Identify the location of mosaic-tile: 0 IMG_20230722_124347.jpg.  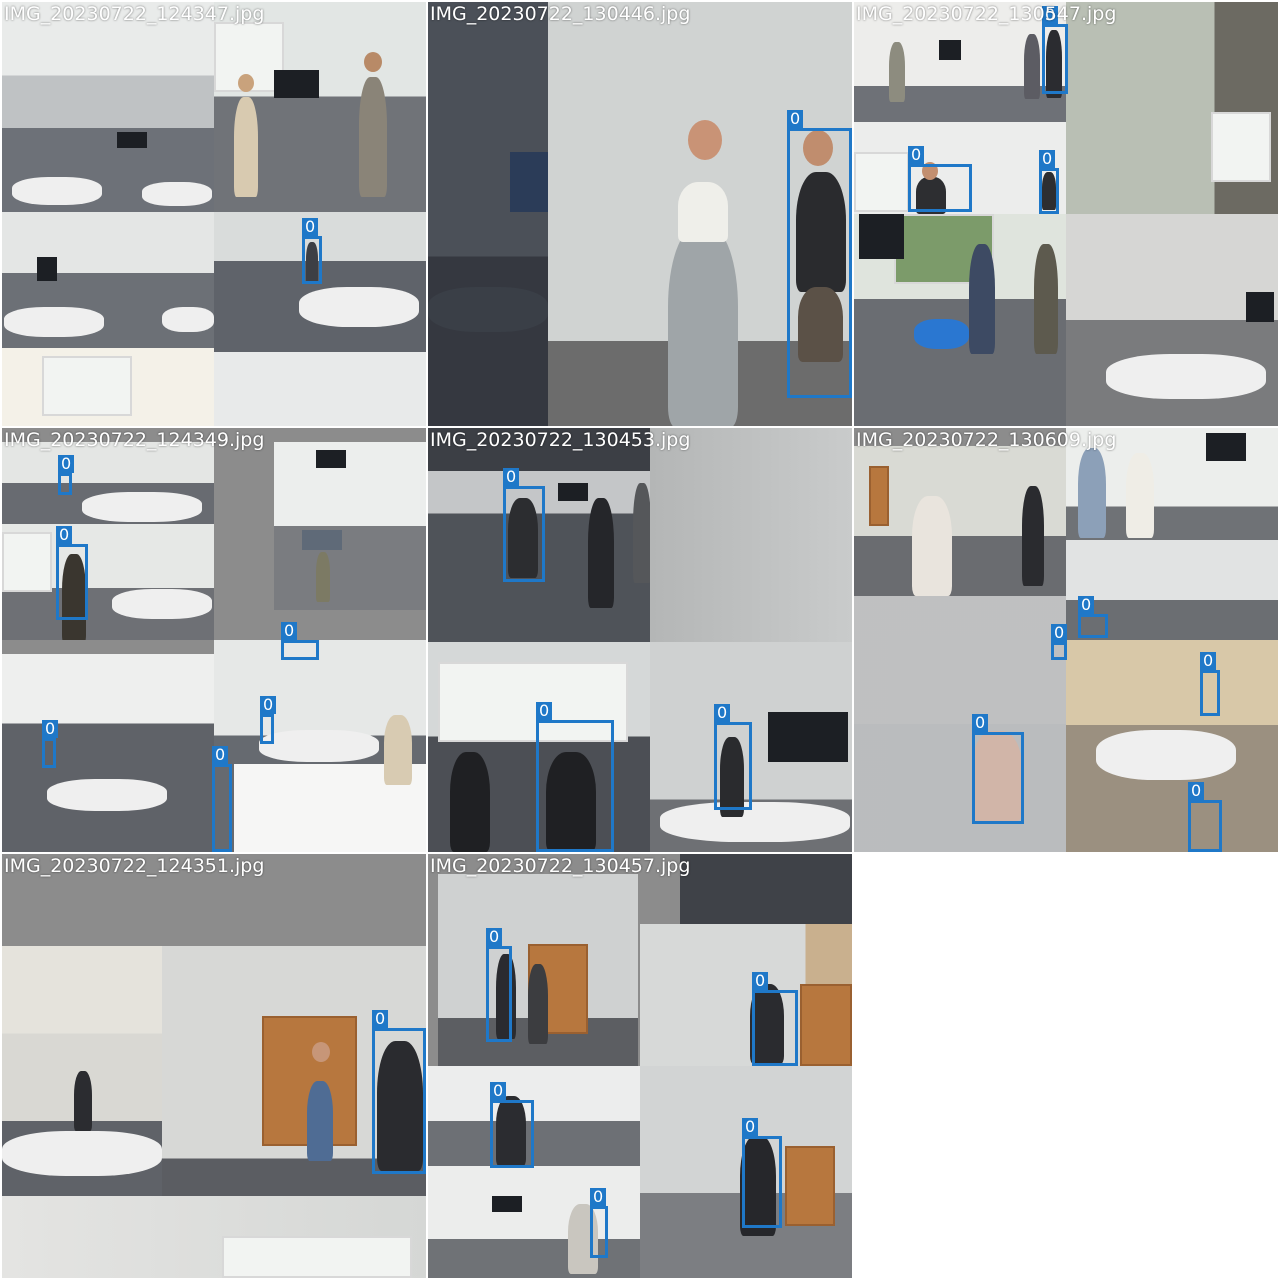
(214, 214).